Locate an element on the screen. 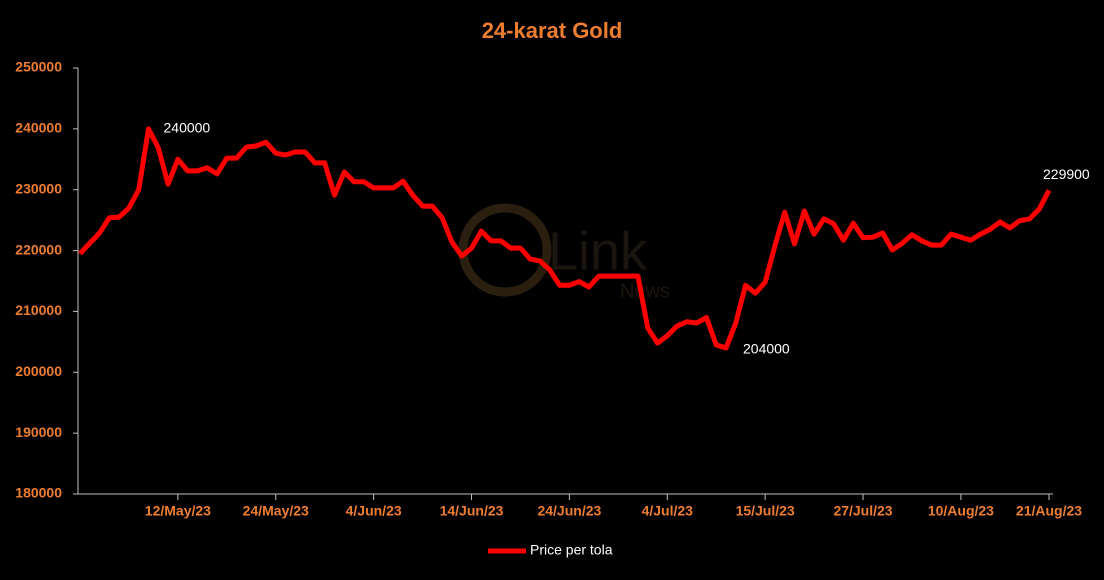  chart-title: 24-karat Gold is located at coordinates (552, 30).